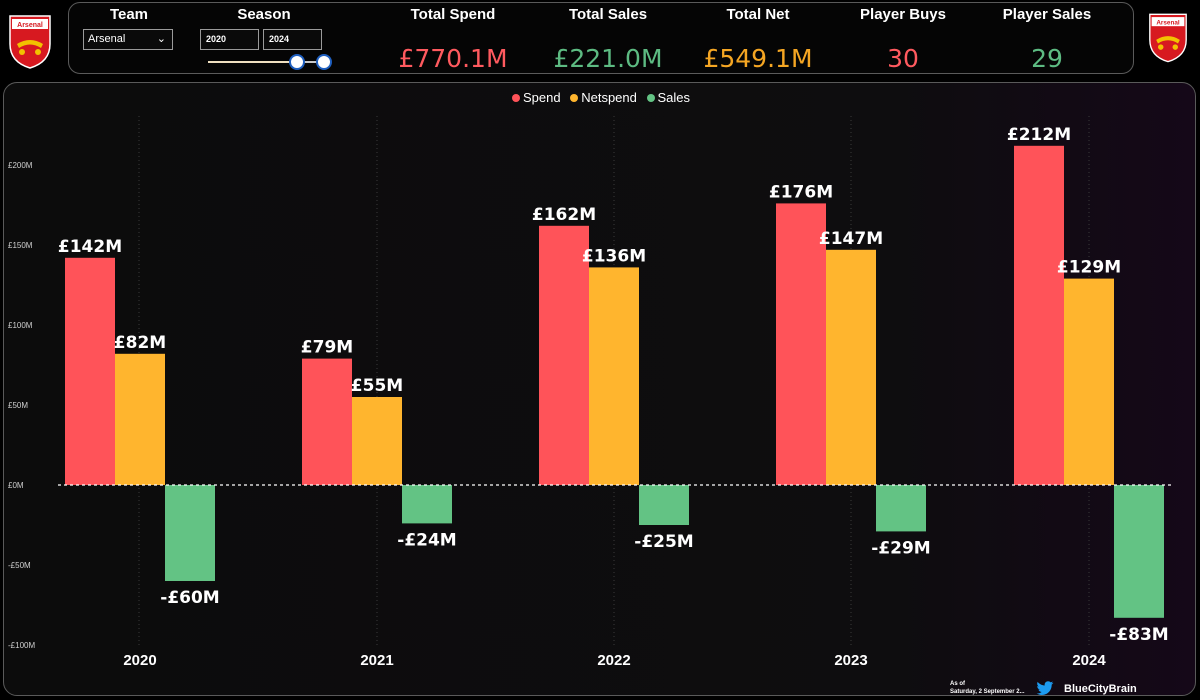 Image resolution: width=1200 pixels, height=700 pixels. I want to click on legend-dot-spend, so click(516, 98).